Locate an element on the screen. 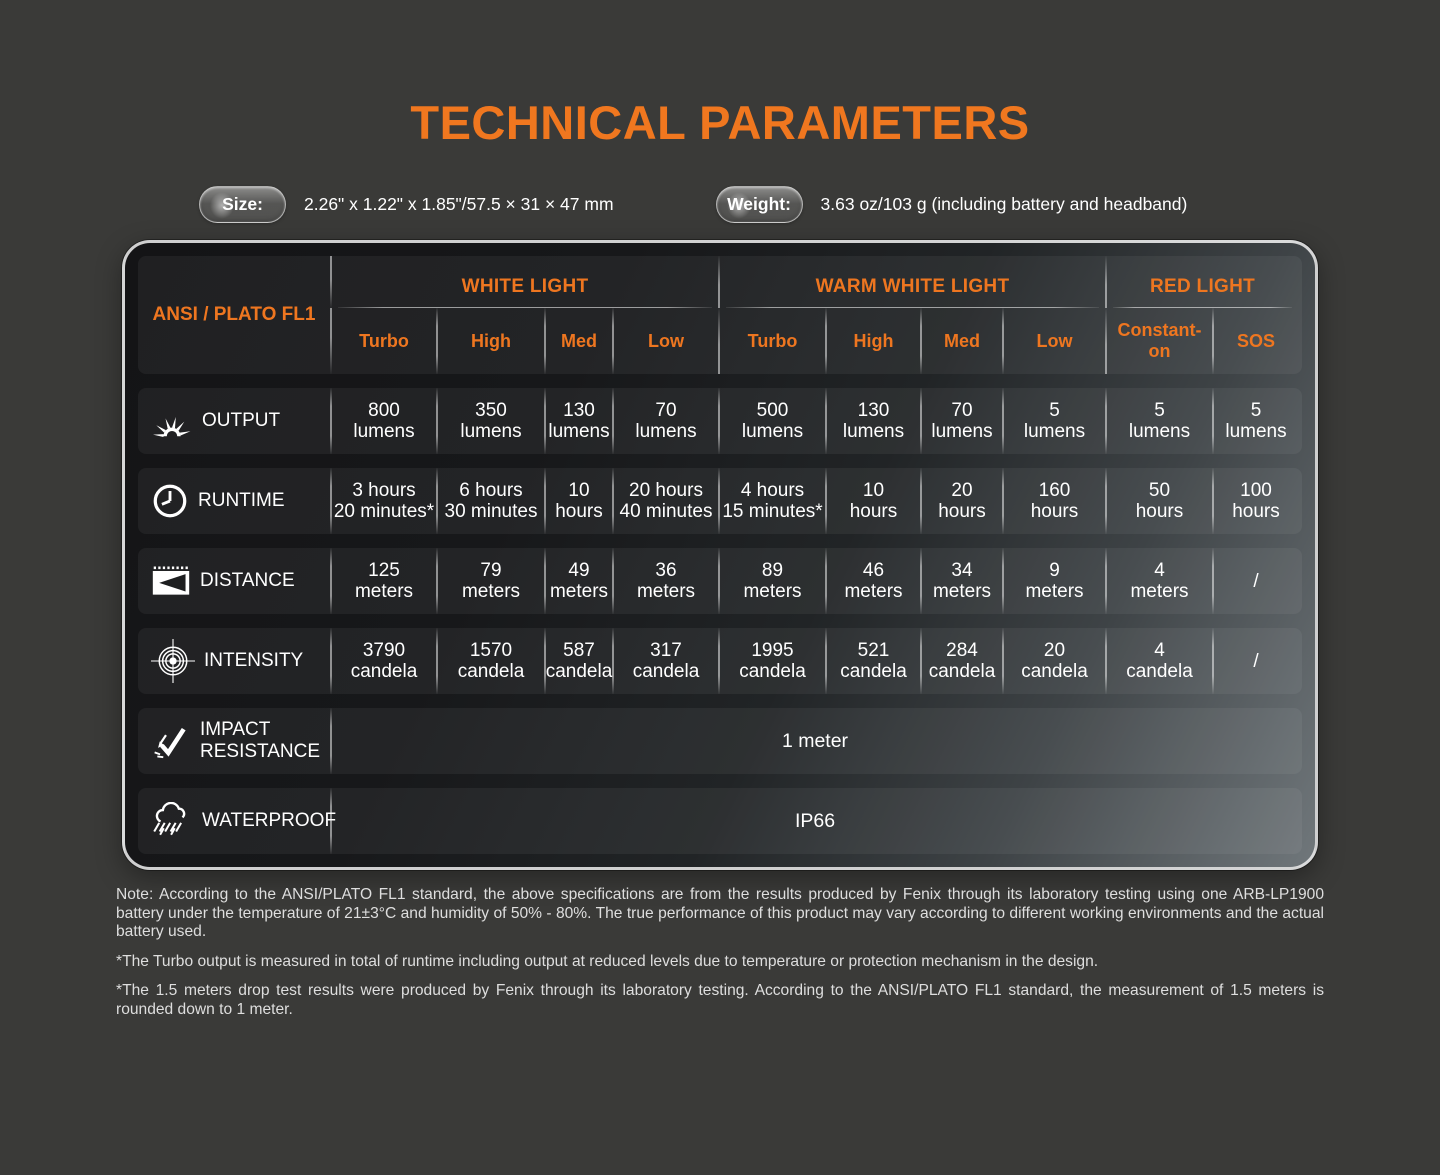 This screenshot has width=1440, height=1175. distance-white-high: 79 meters is located at coordinates (490, 581).